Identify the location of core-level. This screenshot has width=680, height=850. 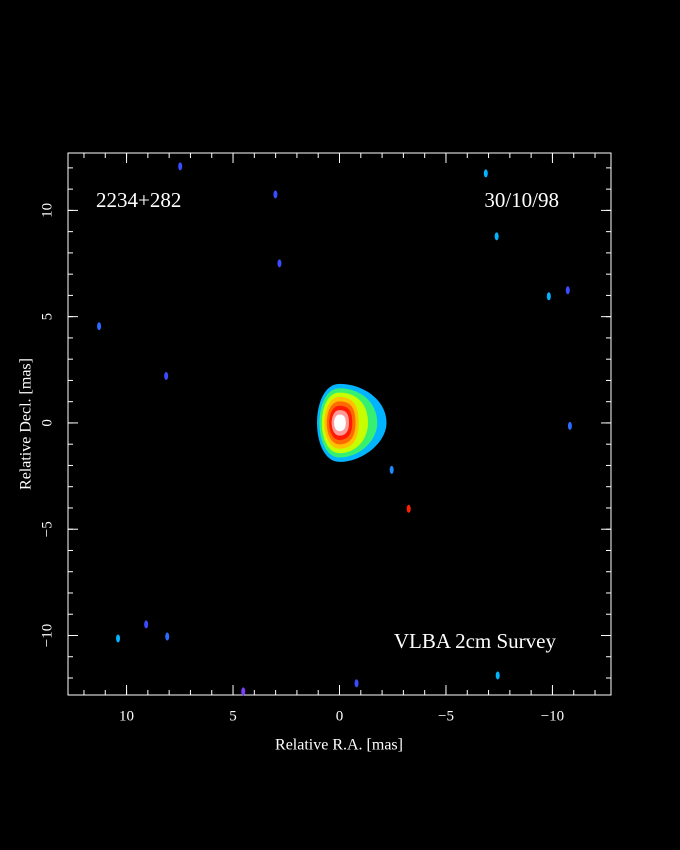
(340, 423).